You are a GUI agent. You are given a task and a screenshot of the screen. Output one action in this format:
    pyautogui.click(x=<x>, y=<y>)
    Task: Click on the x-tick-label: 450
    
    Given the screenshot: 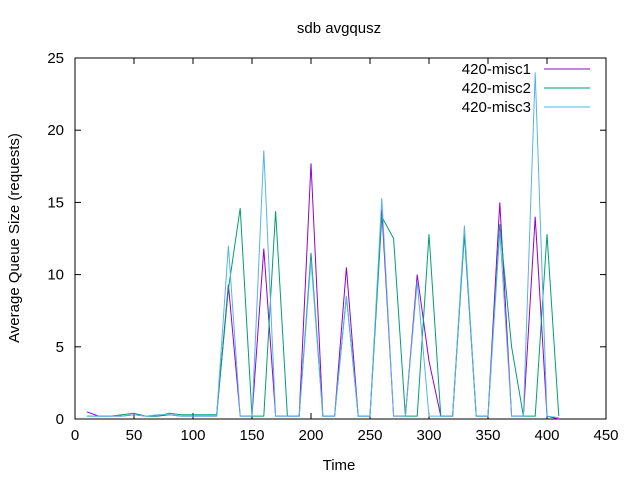 What is the action you would take?
    pyautogui.click(x=605, y=435)
    